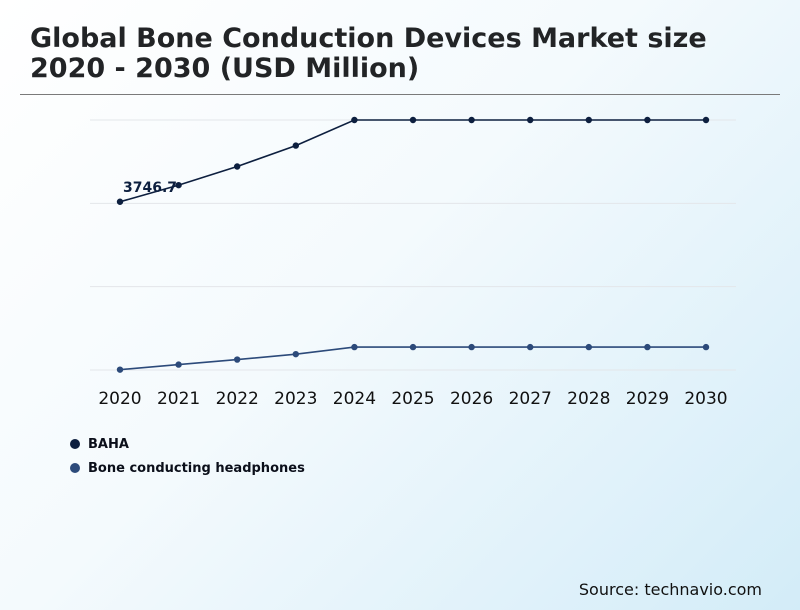  What do you see at coordinates (108, 444) in the screenshot?
I see `legend-label-baha: BAHA` at bounding box center [108, 444].